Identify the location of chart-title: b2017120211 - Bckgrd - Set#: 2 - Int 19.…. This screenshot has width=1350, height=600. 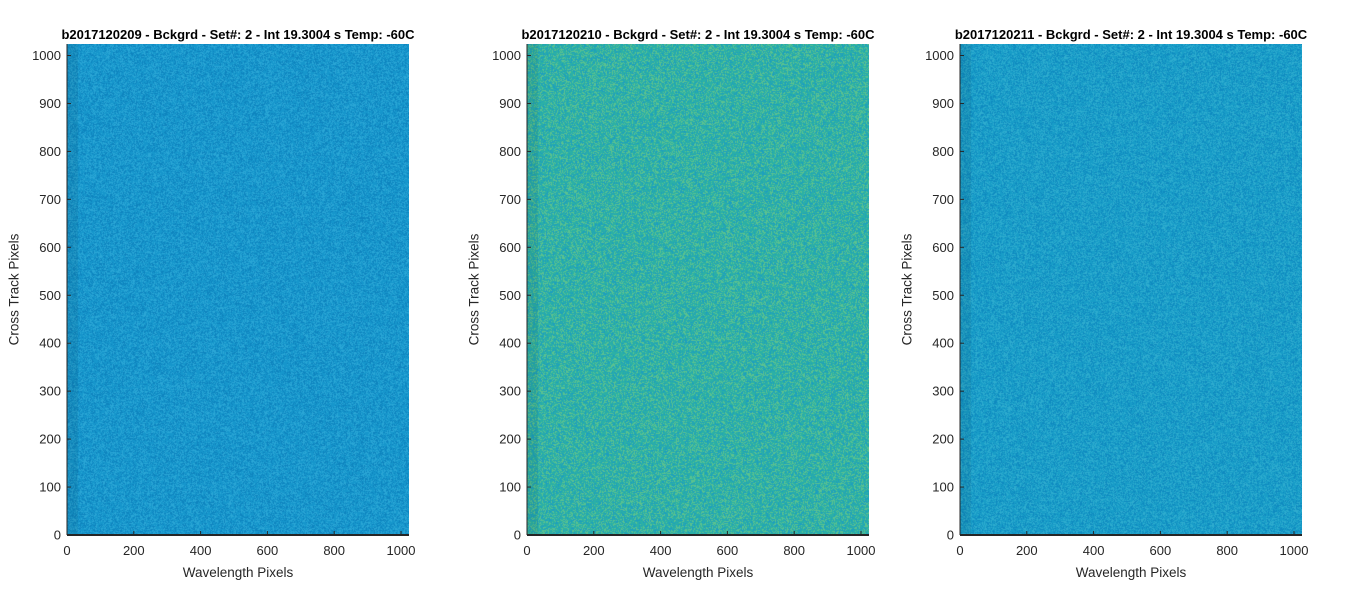
(1131, 34).